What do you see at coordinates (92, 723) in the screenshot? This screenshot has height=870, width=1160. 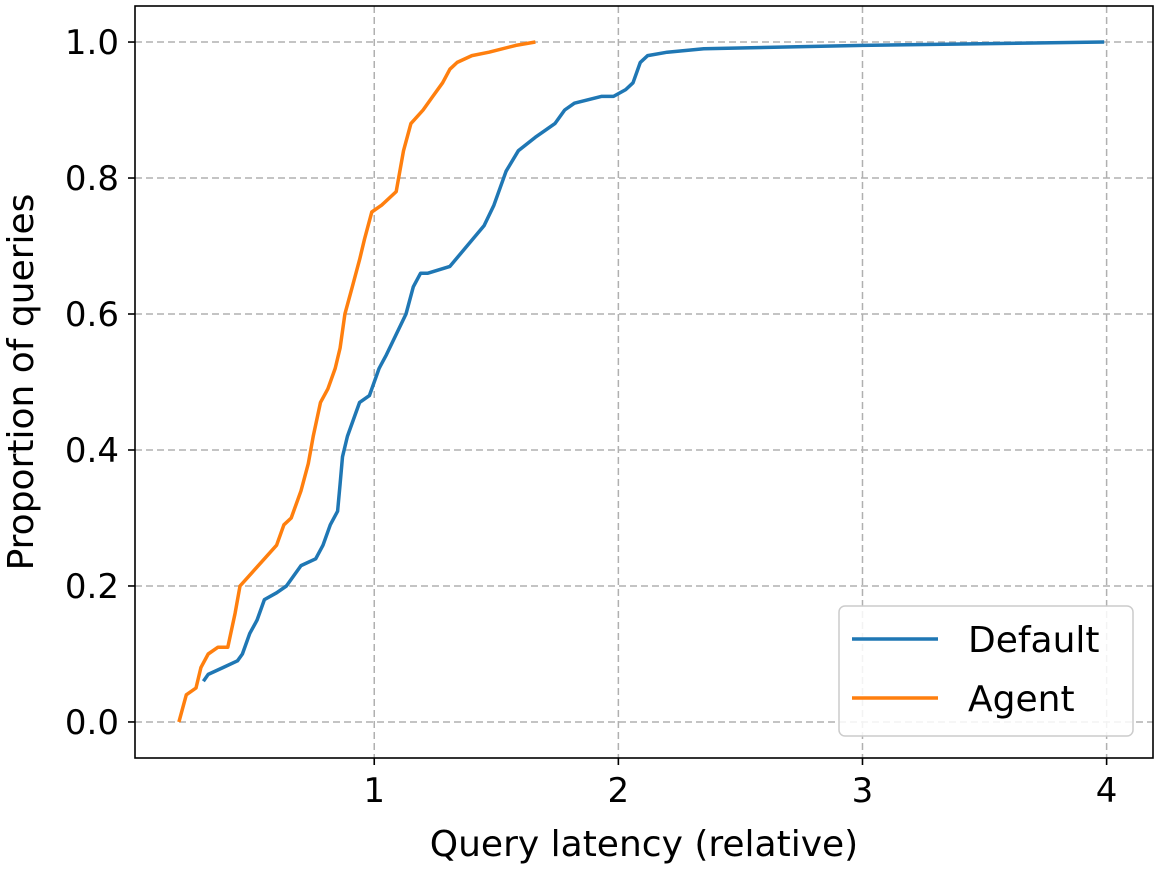 I see `y-tick-label-0.0: 0.0` at bounding box center [92, 723].